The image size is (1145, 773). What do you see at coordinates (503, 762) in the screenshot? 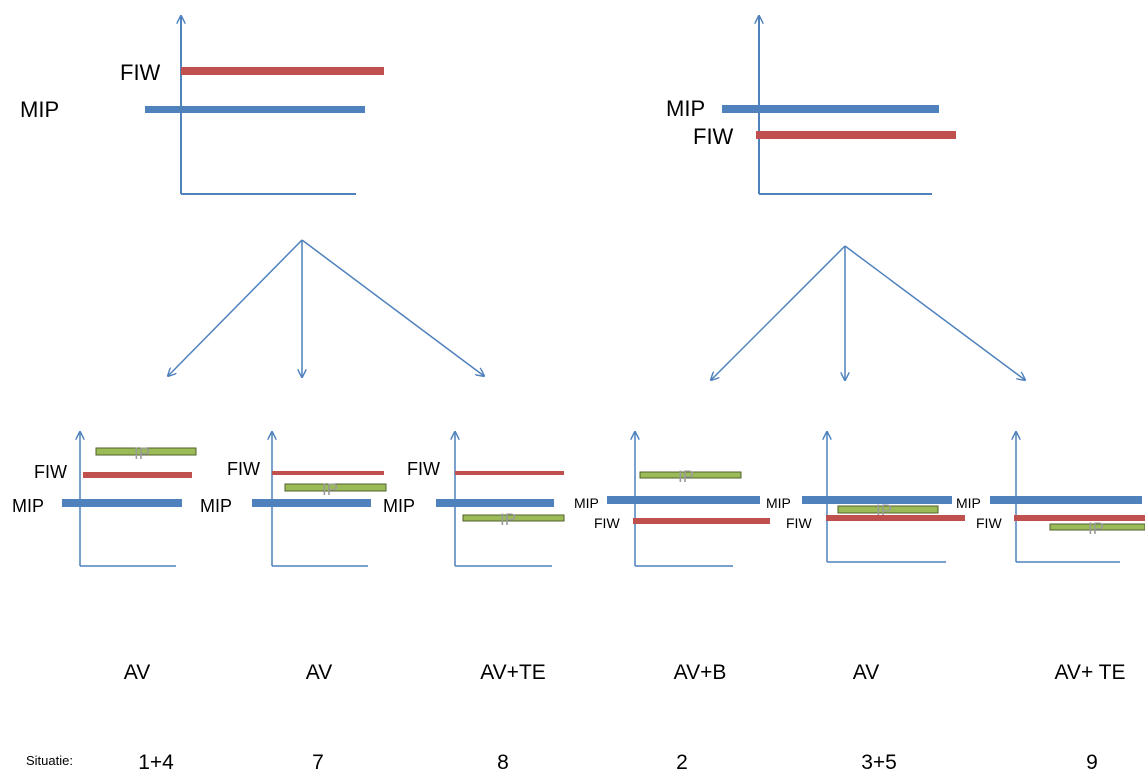
I see `situation-number: 8` at bounding box center [503, 762].